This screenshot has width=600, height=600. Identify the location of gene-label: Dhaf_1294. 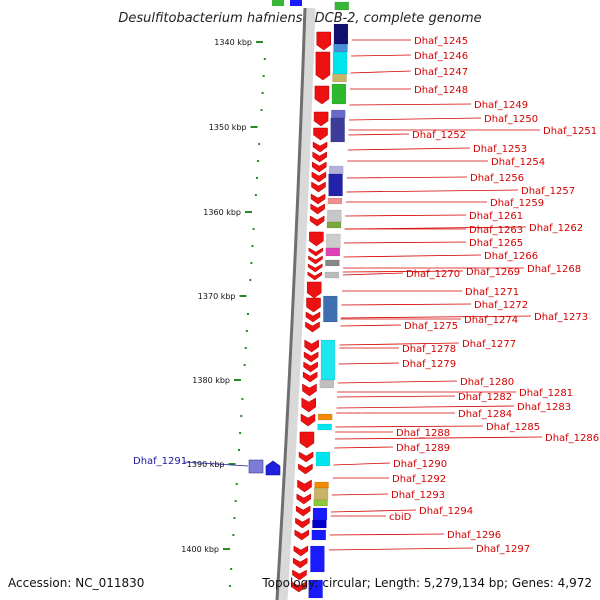
(446, 511).